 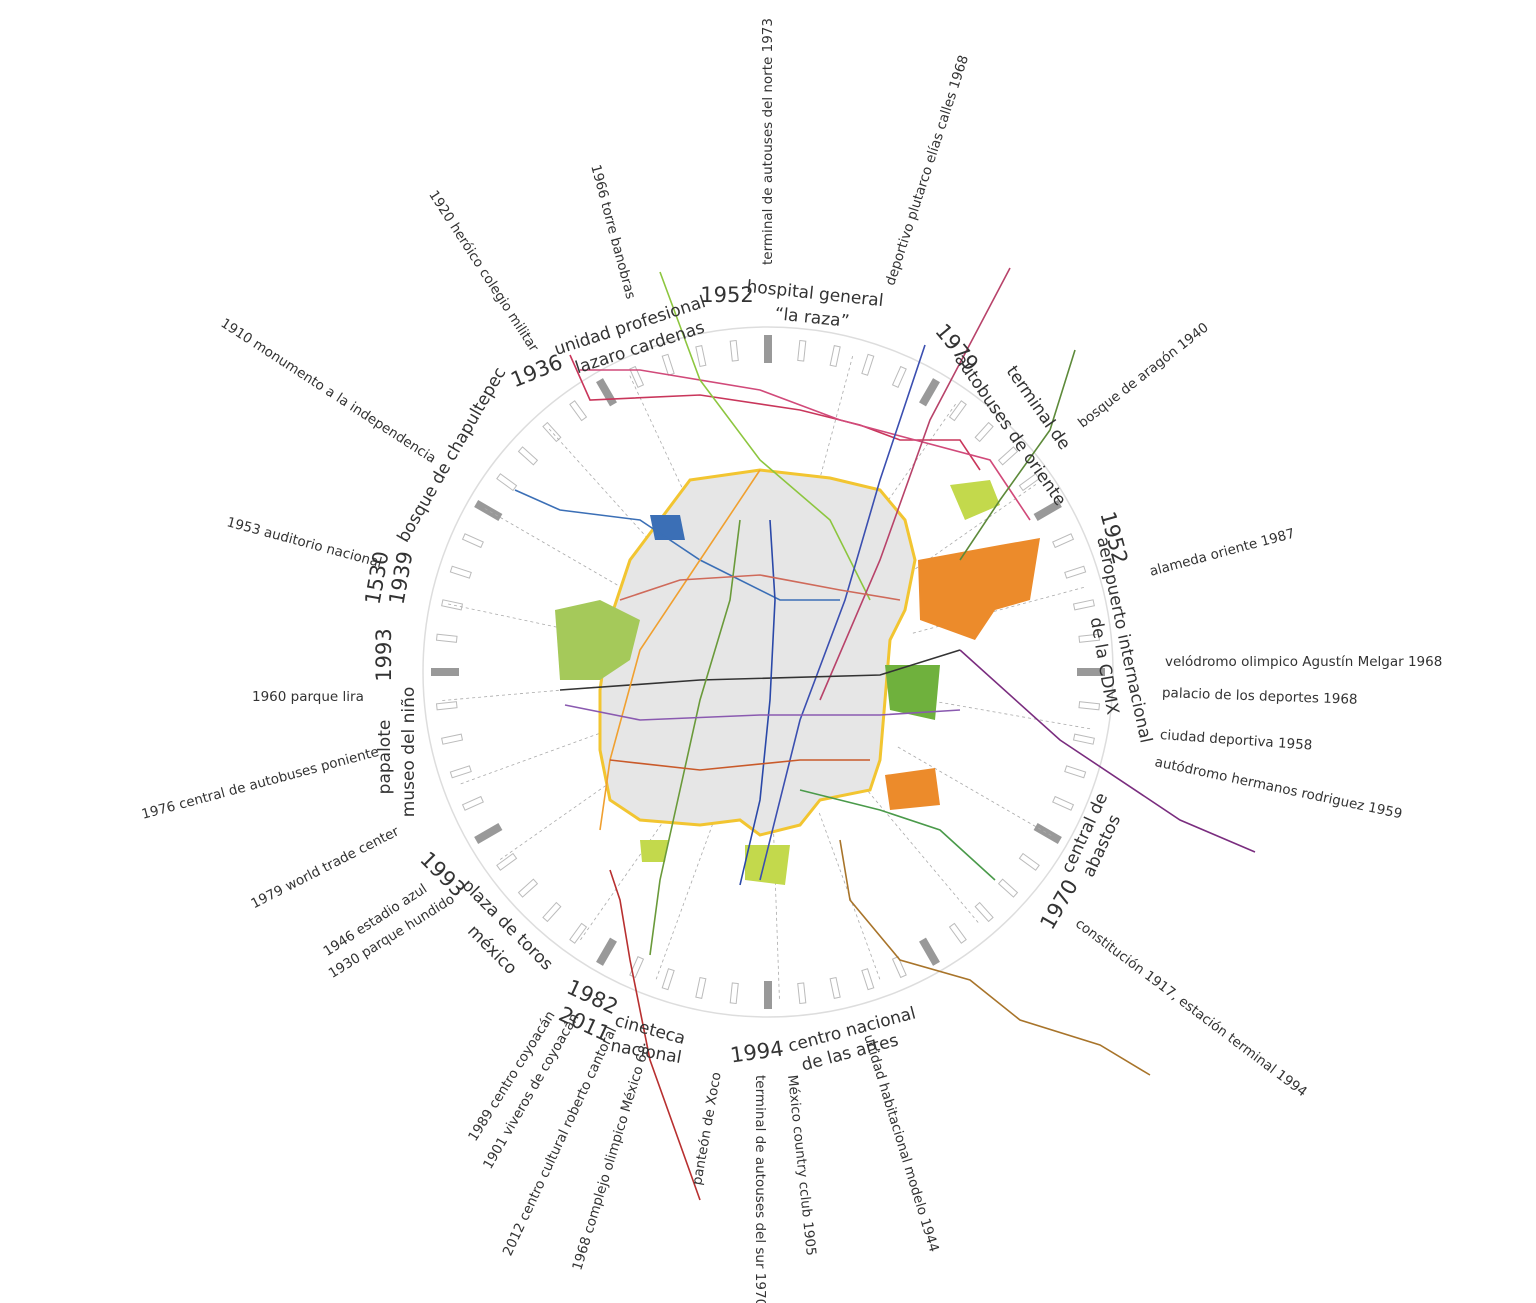 What do you see at coordinates (1235, 740) in the screenshot?
I see `landmark-label: ciudad deportiva 1958` at bounding box center [1235, 740].